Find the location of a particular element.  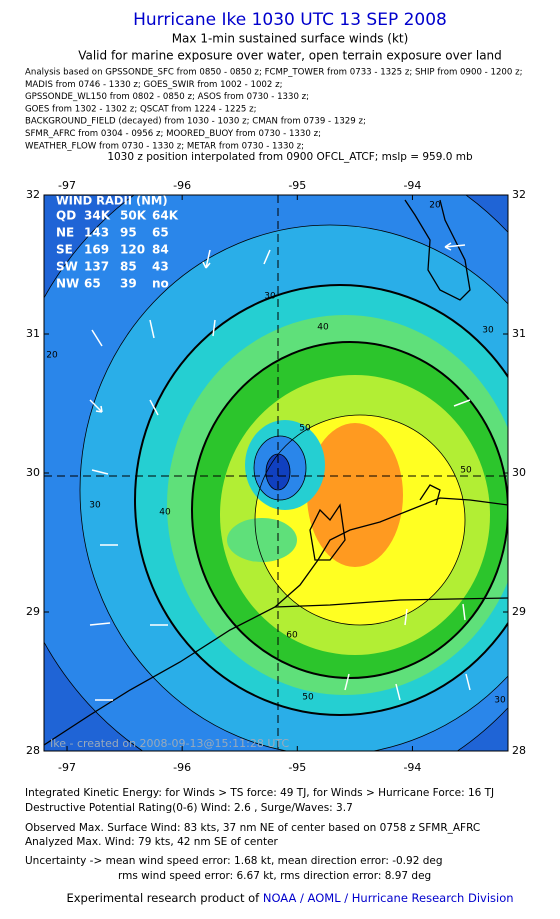

radii-cell: 143 is located at coordinates (96, 233).